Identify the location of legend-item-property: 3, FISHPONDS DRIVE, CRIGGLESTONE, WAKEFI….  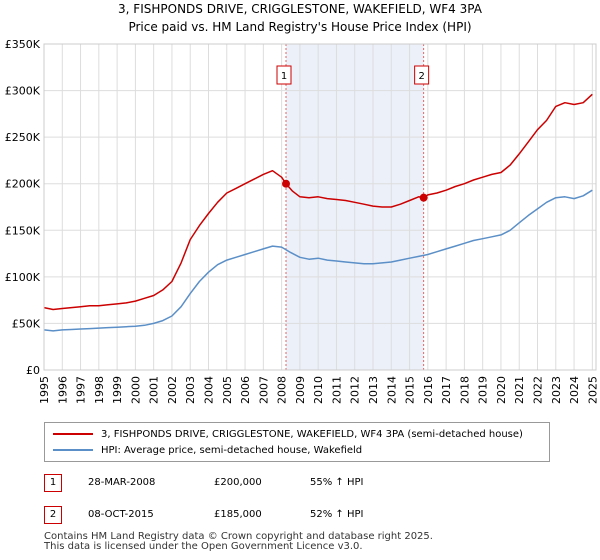
(288, 435).